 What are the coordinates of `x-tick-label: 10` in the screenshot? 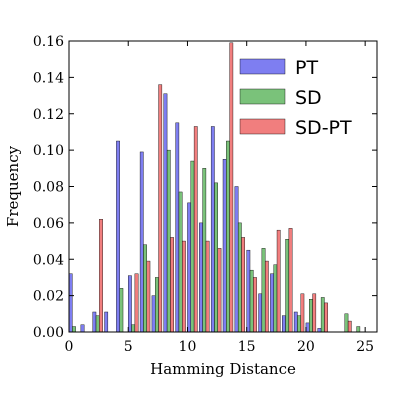 It's located at (188, 347).